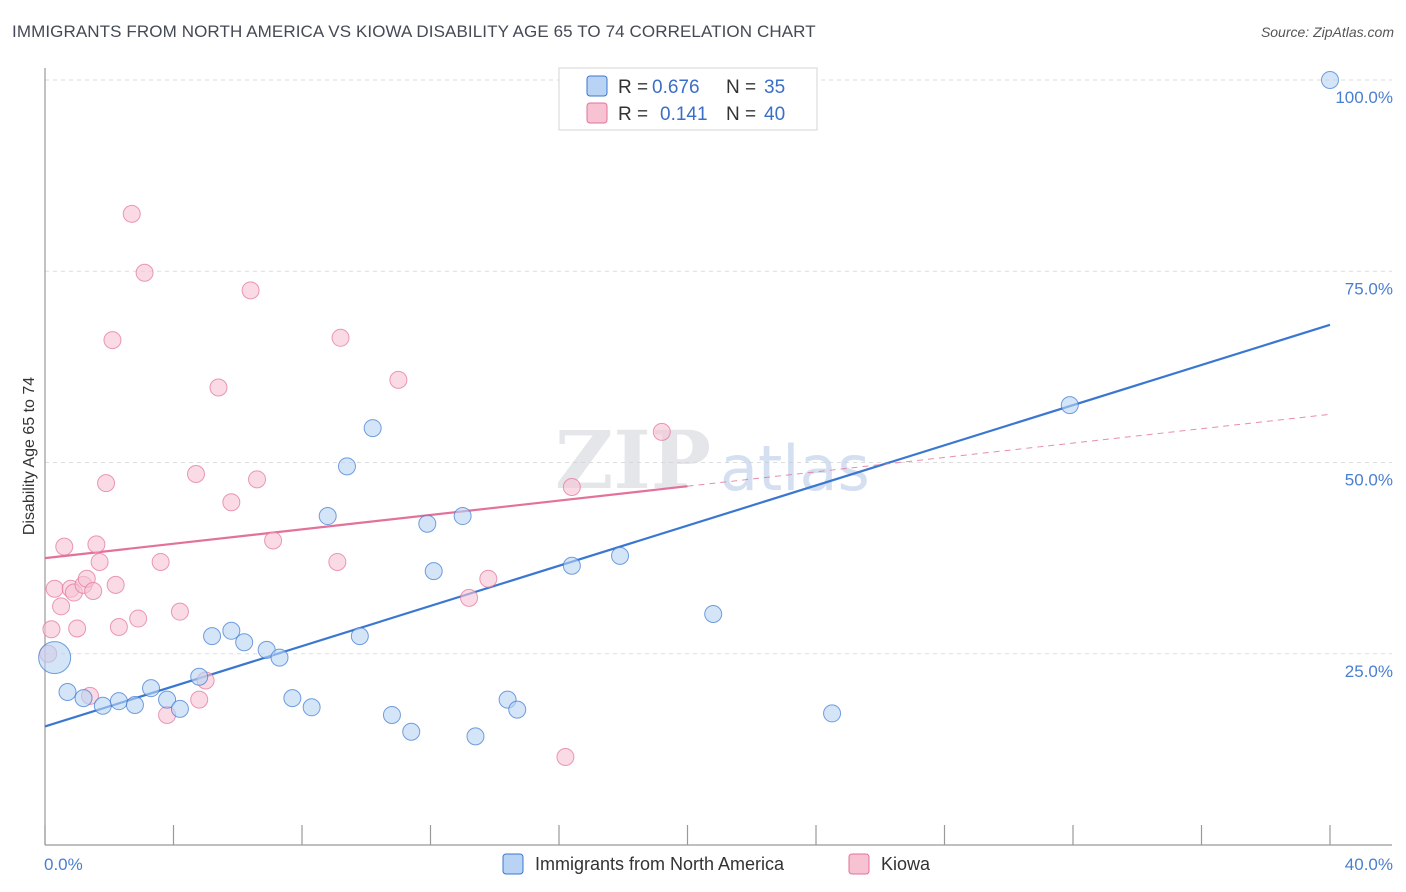 The height and width of the screenshot is (892, 1406). I want to click on y-tick-labels: 25.0% 50.0% 75.0% 100.0%, so click(1364, 384).